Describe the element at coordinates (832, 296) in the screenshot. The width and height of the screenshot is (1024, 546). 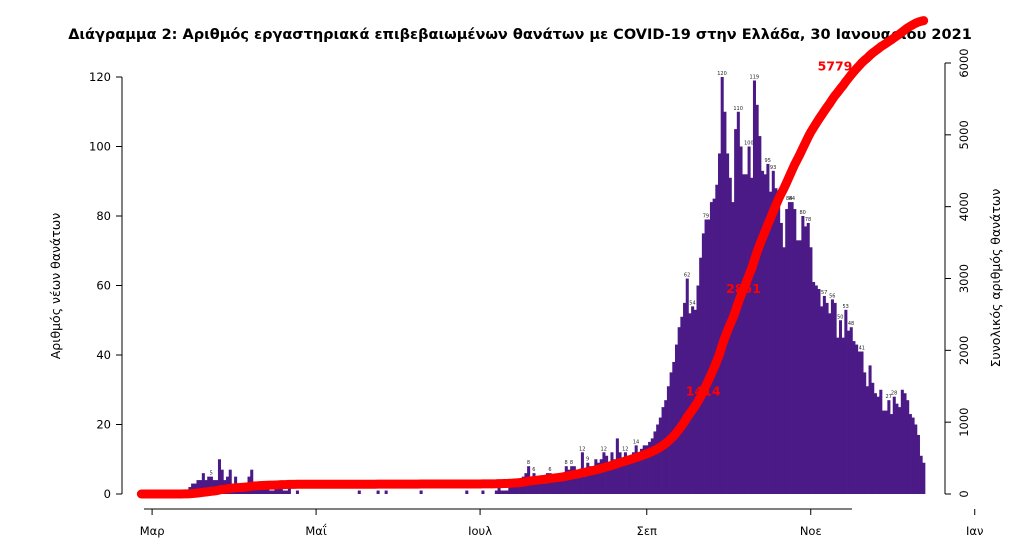
I see `bar-value-label: 56` at that location.